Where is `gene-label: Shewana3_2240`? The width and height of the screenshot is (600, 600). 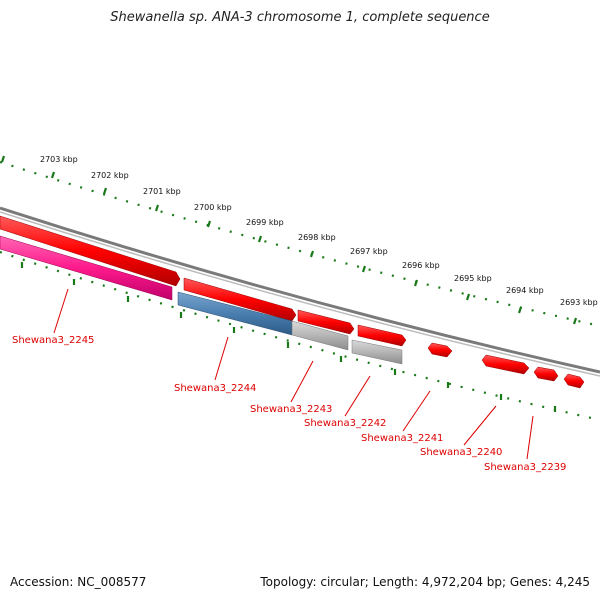
gene-label: Shewana3_2240 is located at coordinates (461, 452).